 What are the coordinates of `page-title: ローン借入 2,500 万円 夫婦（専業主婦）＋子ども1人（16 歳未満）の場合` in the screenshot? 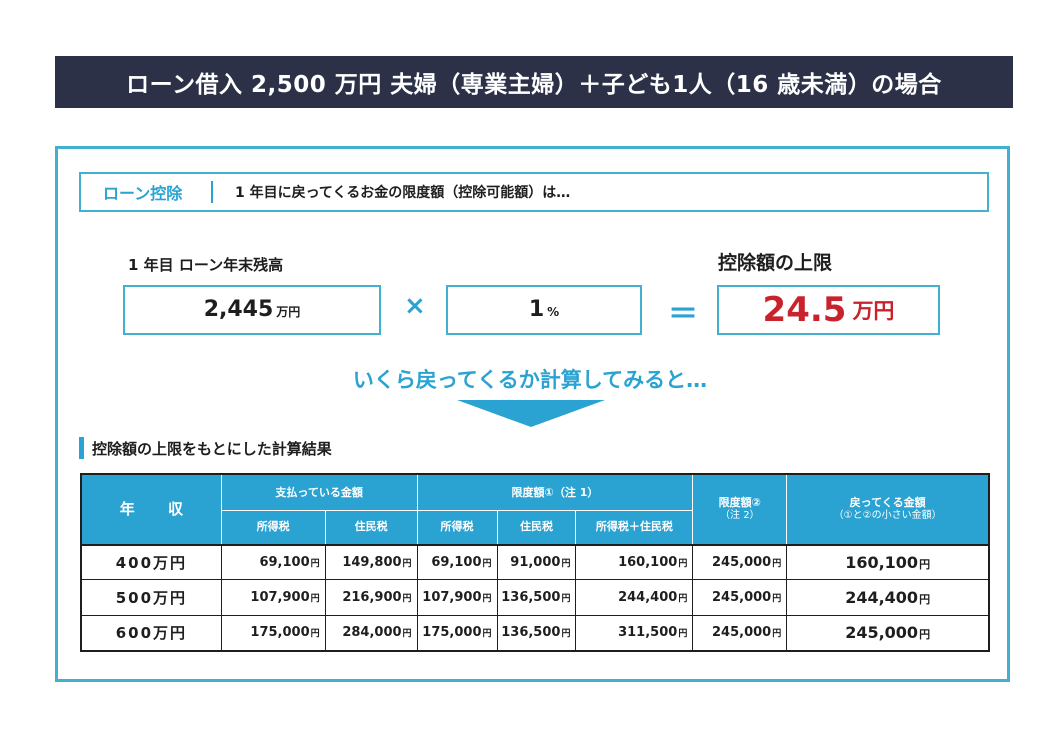 It's located at (534, 82).